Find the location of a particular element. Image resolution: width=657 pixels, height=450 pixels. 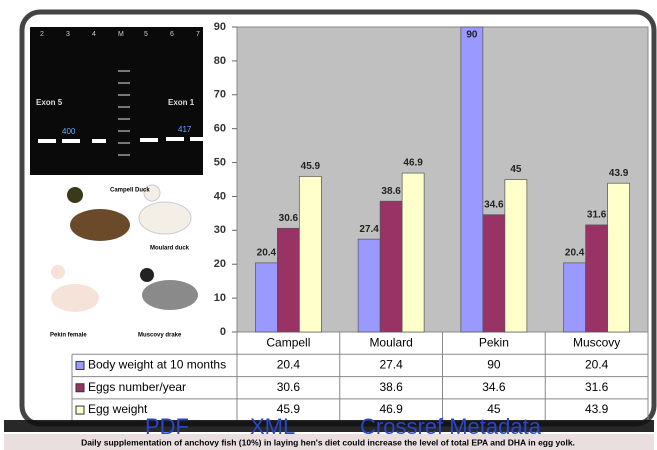

data-label: 45.9 is located at coordinates (311, 166).